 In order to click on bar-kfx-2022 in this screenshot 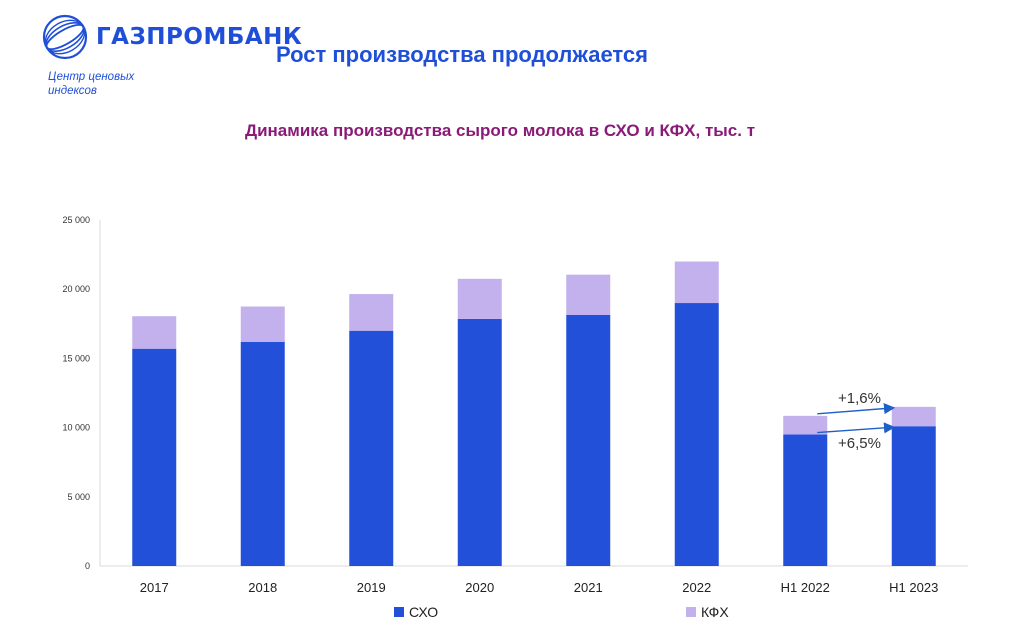, I will do `click(696, 282)`.